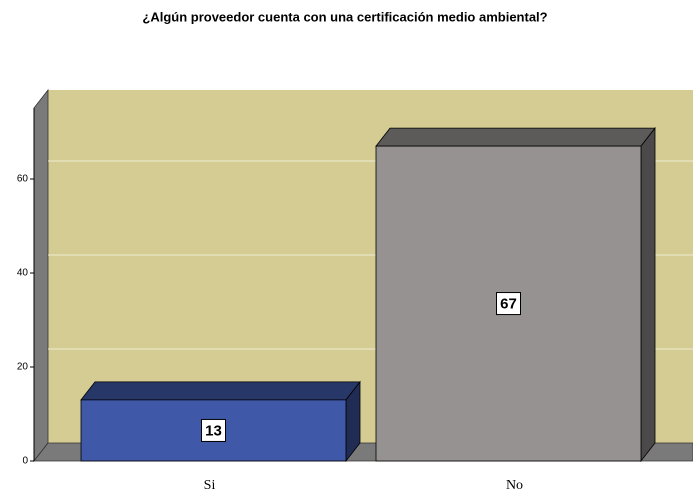 The image size is (693, 497). Describe the element at coordinates (514, 485) in the screenshot. I see `x-tick-label: No` at that location.